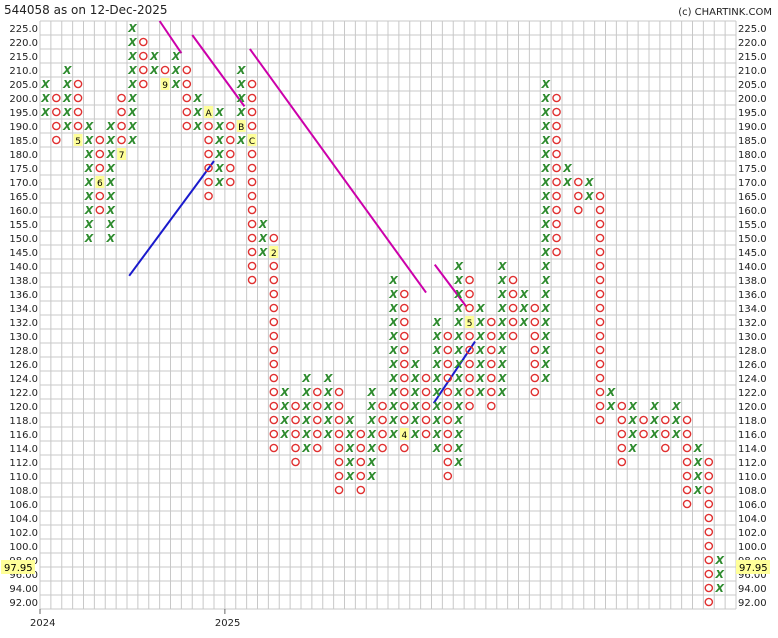 The image size is (778, 638). What do you see at coordinates (23, 351) in the screenshot?
I see `y-tick-label-left: 128.0` at bounding box center [23, 351].